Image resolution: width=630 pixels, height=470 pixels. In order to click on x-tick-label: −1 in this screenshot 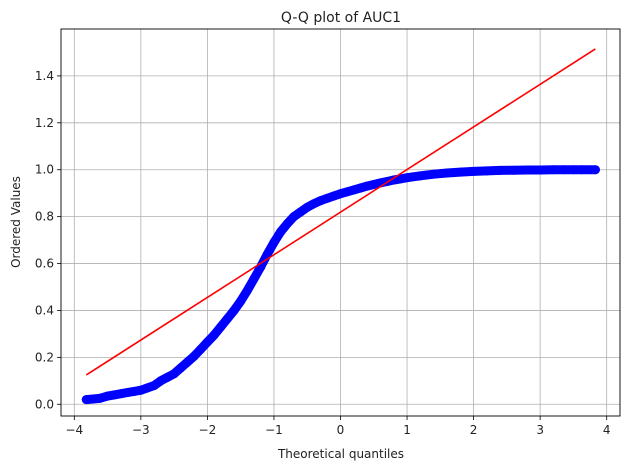, I will do `click(274, 430)`.